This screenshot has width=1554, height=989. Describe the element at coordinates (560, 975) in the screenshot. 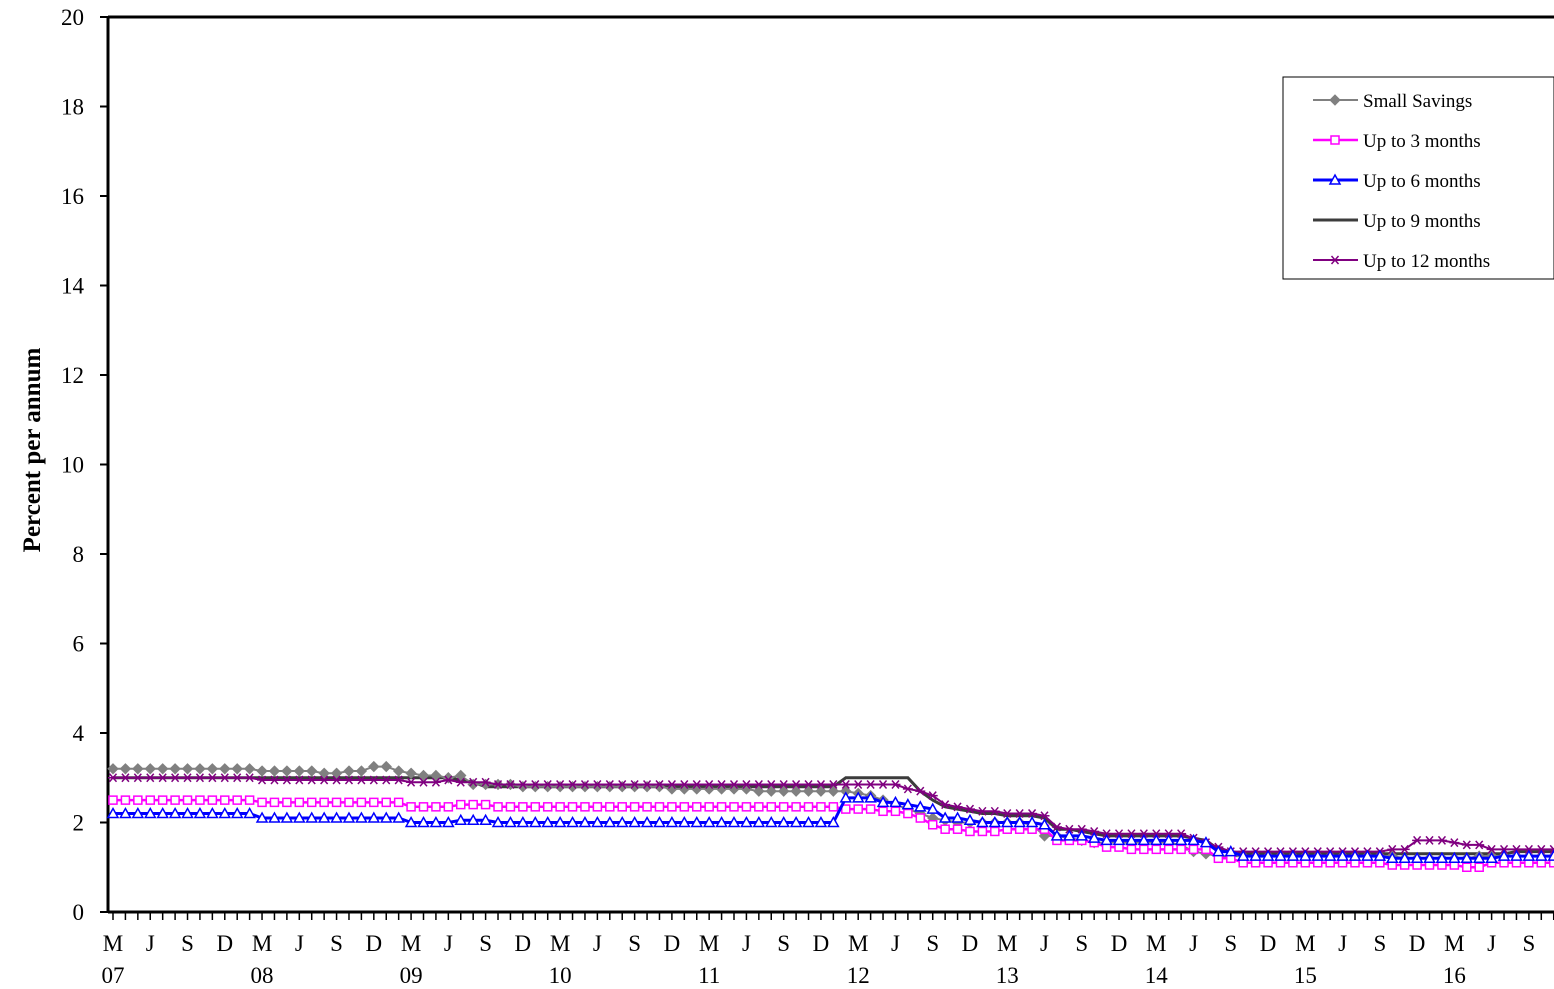

I see `x-tick-label-year: 10` at that location.